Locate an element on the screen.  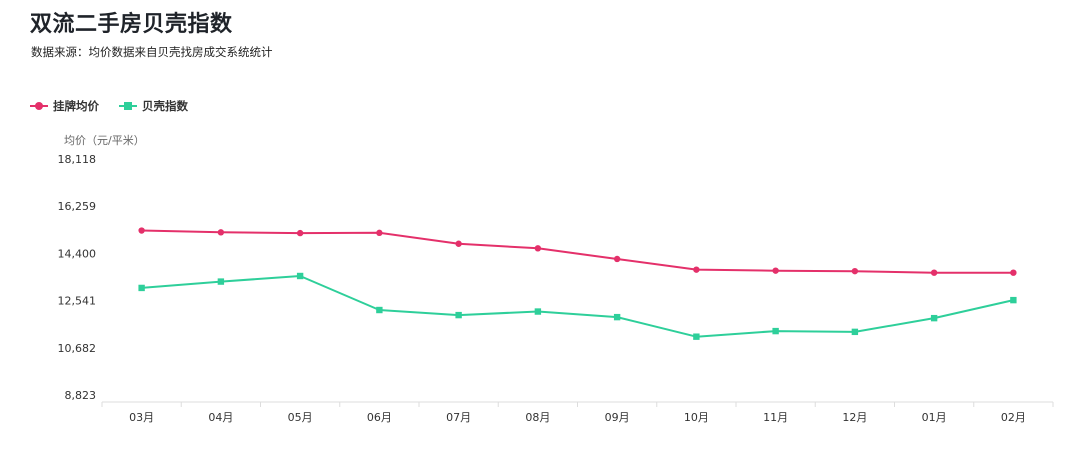
page-subtitle: 数据来源：均价数据来自贝壳找房成交系统统计 is located at coordinates (152, 52).